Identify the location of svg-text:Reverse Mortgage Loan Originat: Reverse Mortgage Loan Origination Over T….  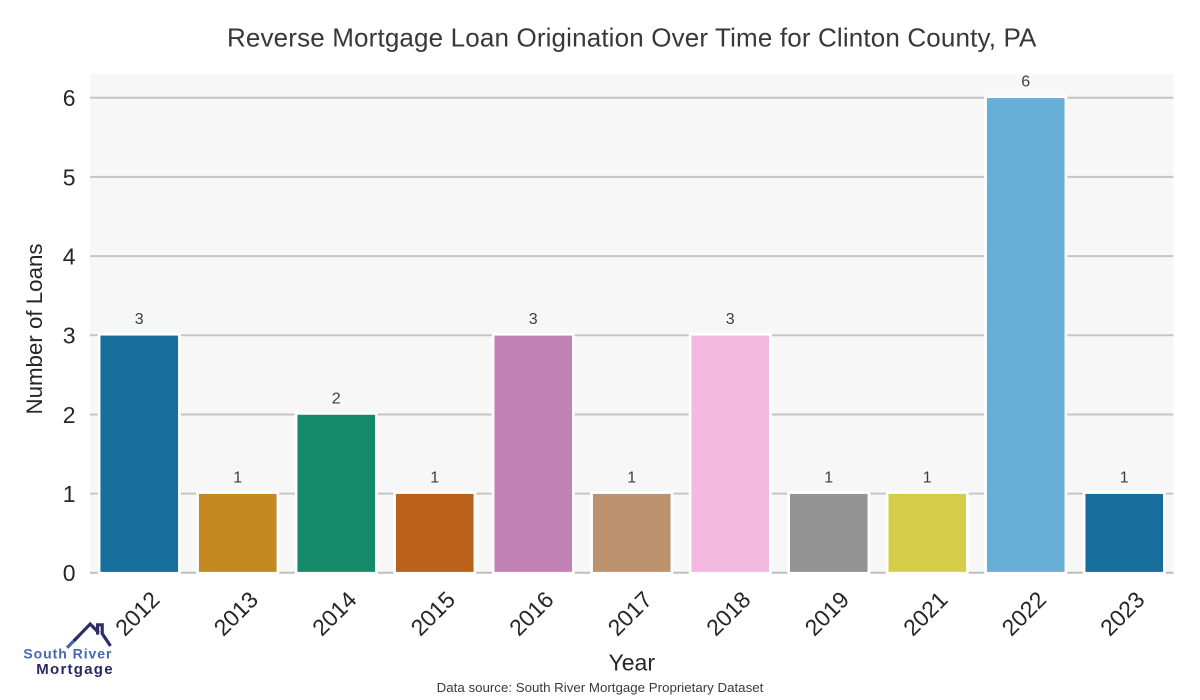
(632, 38).